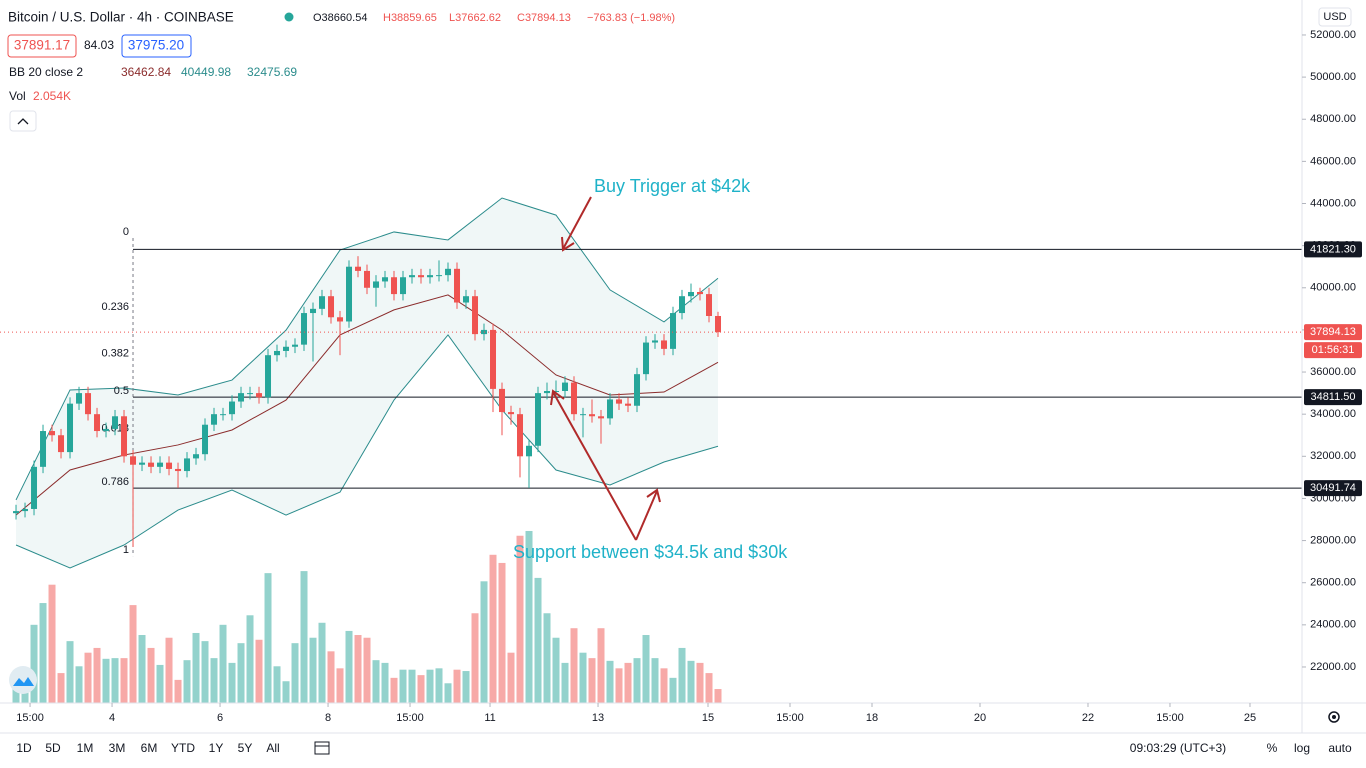 This screenshot has width=1366, height=768. Describe the element at coordinates (149, 748) in the screenshot. I see `range-button: 6M` at that location.